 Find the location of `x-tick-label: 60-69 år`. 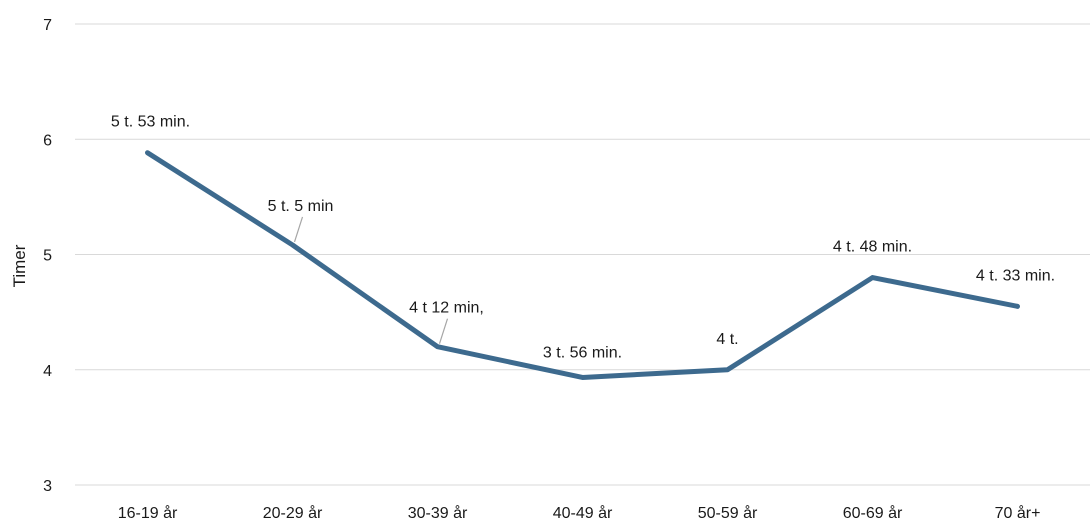

x-tick-label: 60-69 år is located at coordinates (873, 513).